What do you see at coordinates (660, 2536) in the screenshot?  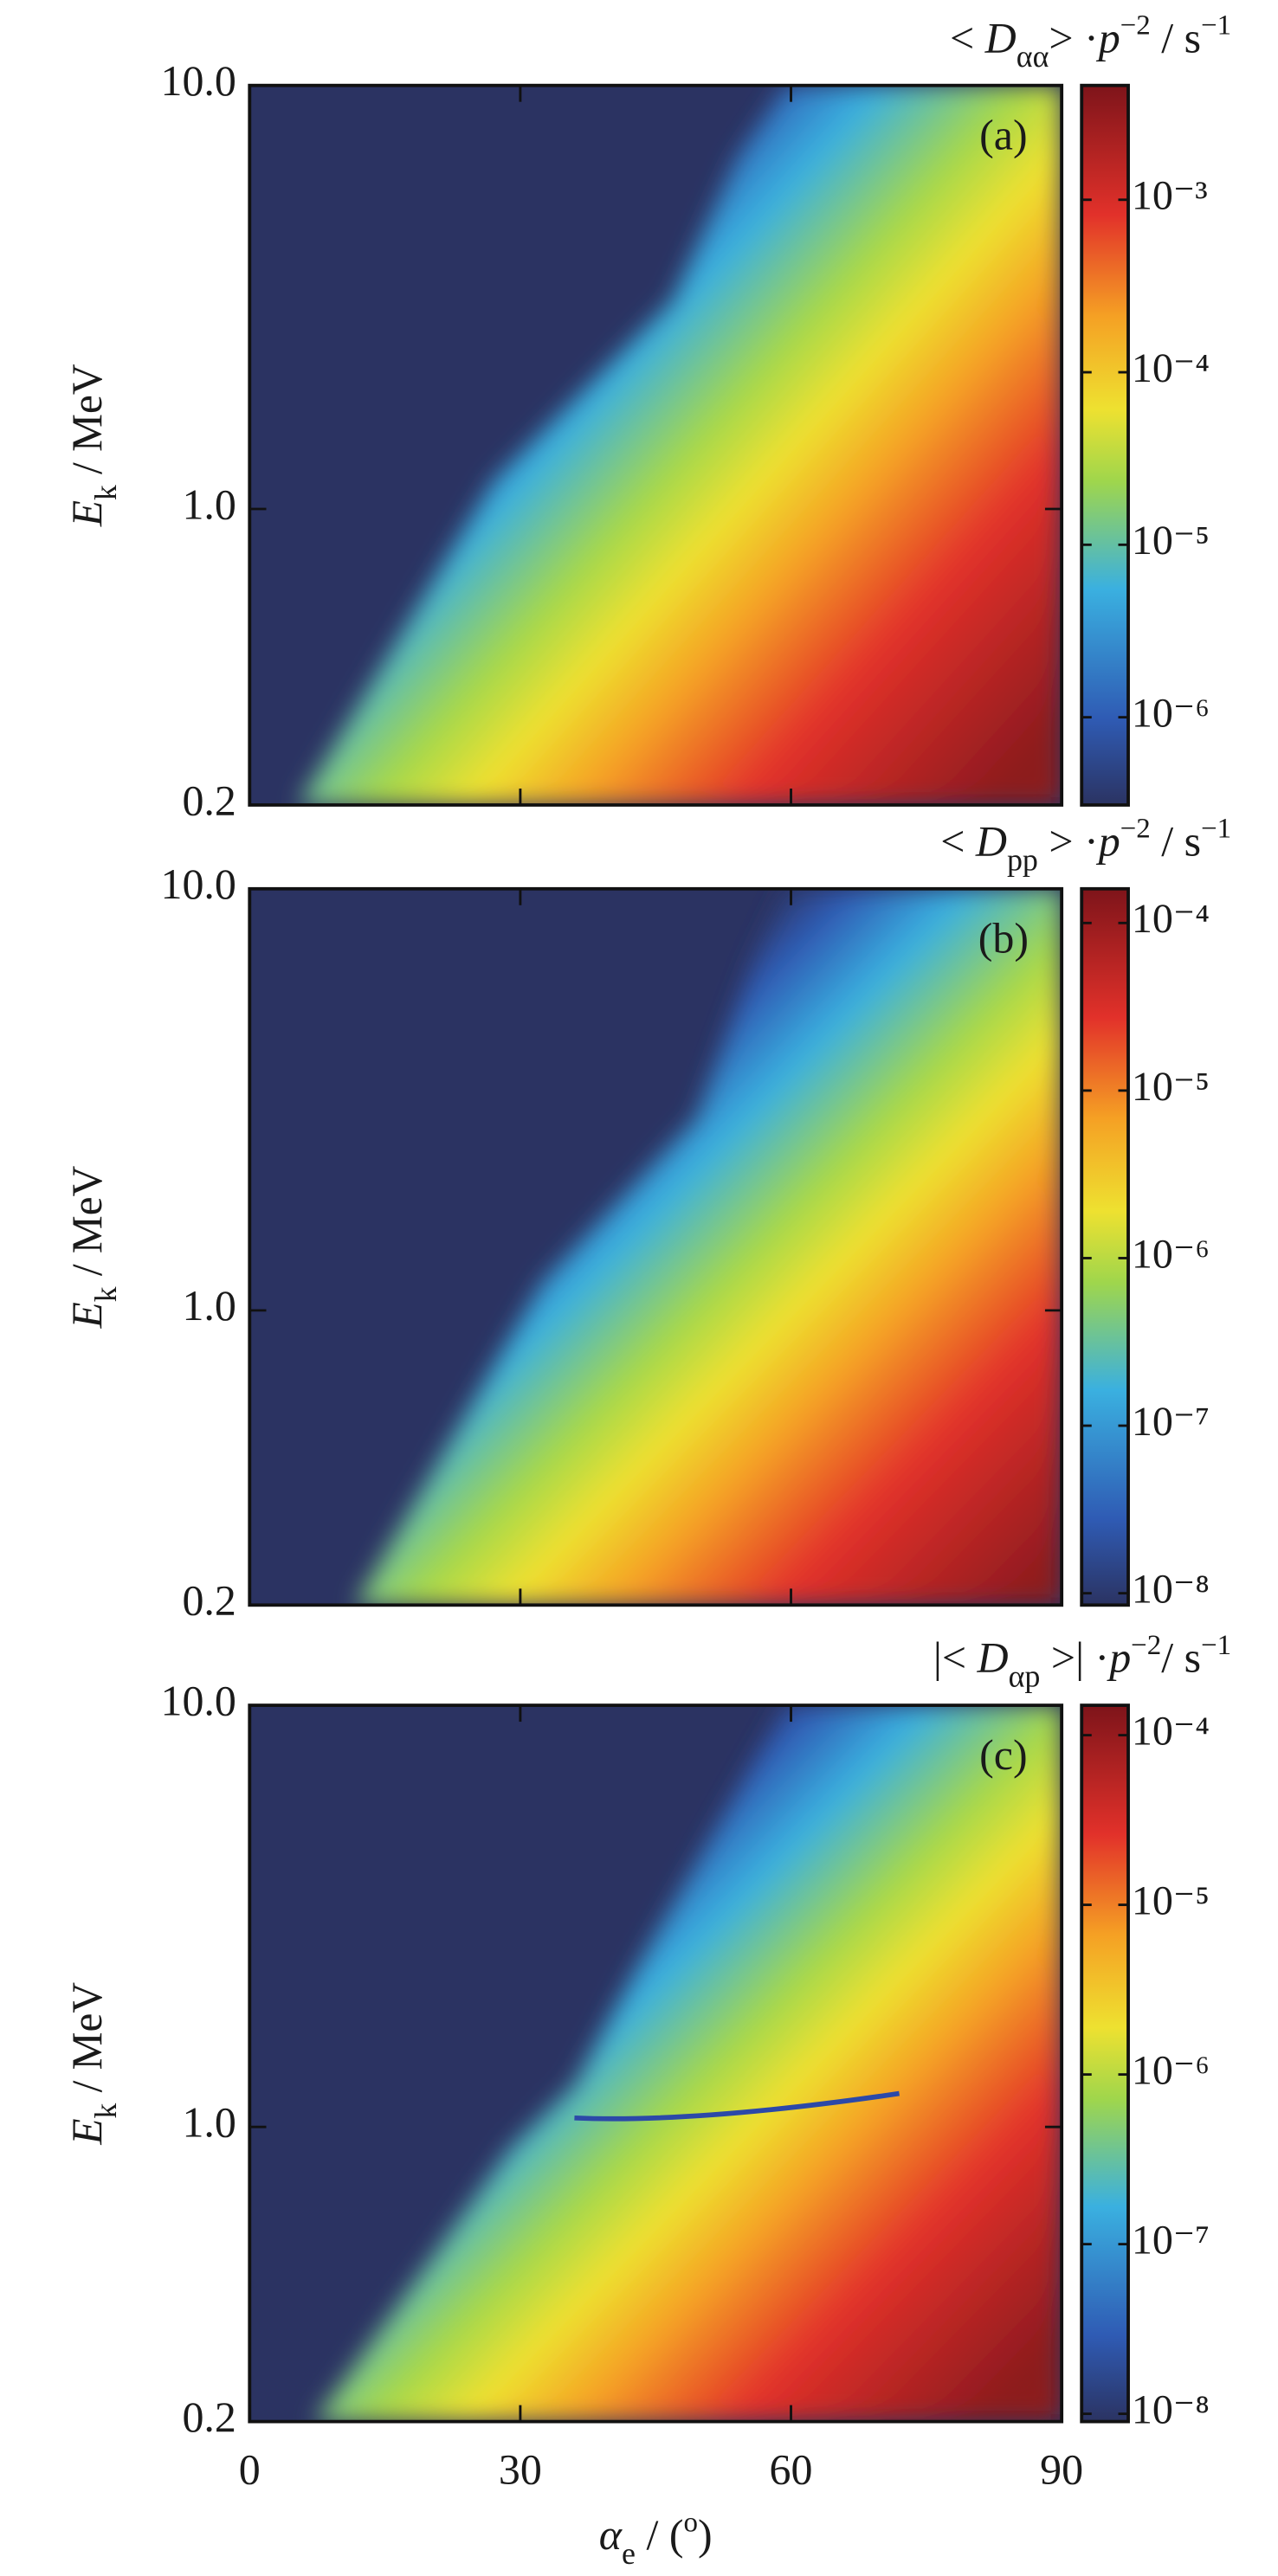 I see `label-part: / (` at bounding box center [660, 2536].